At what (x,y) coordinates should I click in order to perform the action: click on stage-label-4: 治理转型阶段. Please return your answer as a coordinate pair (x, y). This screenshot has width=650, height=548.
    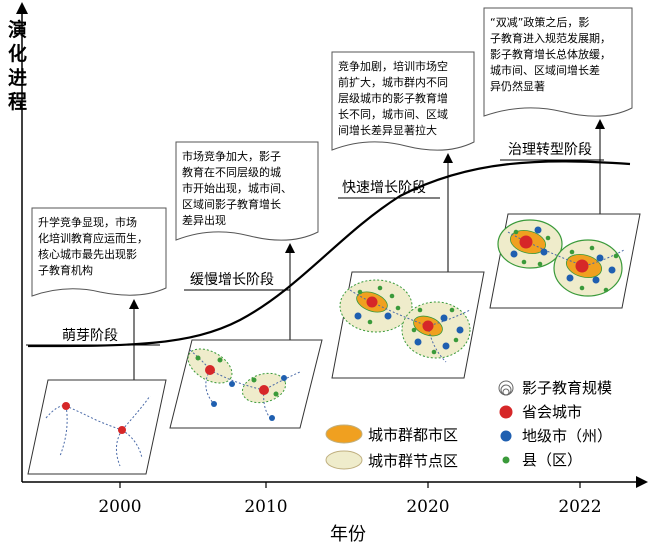
    Looking at the image, I should click on (550, 150).